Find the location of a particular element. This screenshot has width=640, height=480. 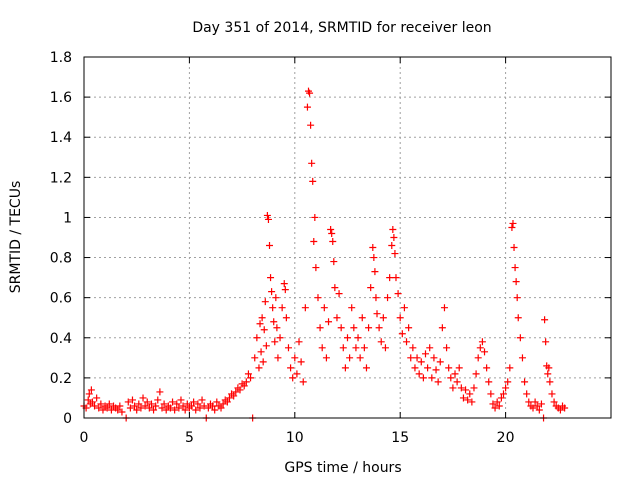

y-tick-label: 1.8 is located at coordinates (61, 58).